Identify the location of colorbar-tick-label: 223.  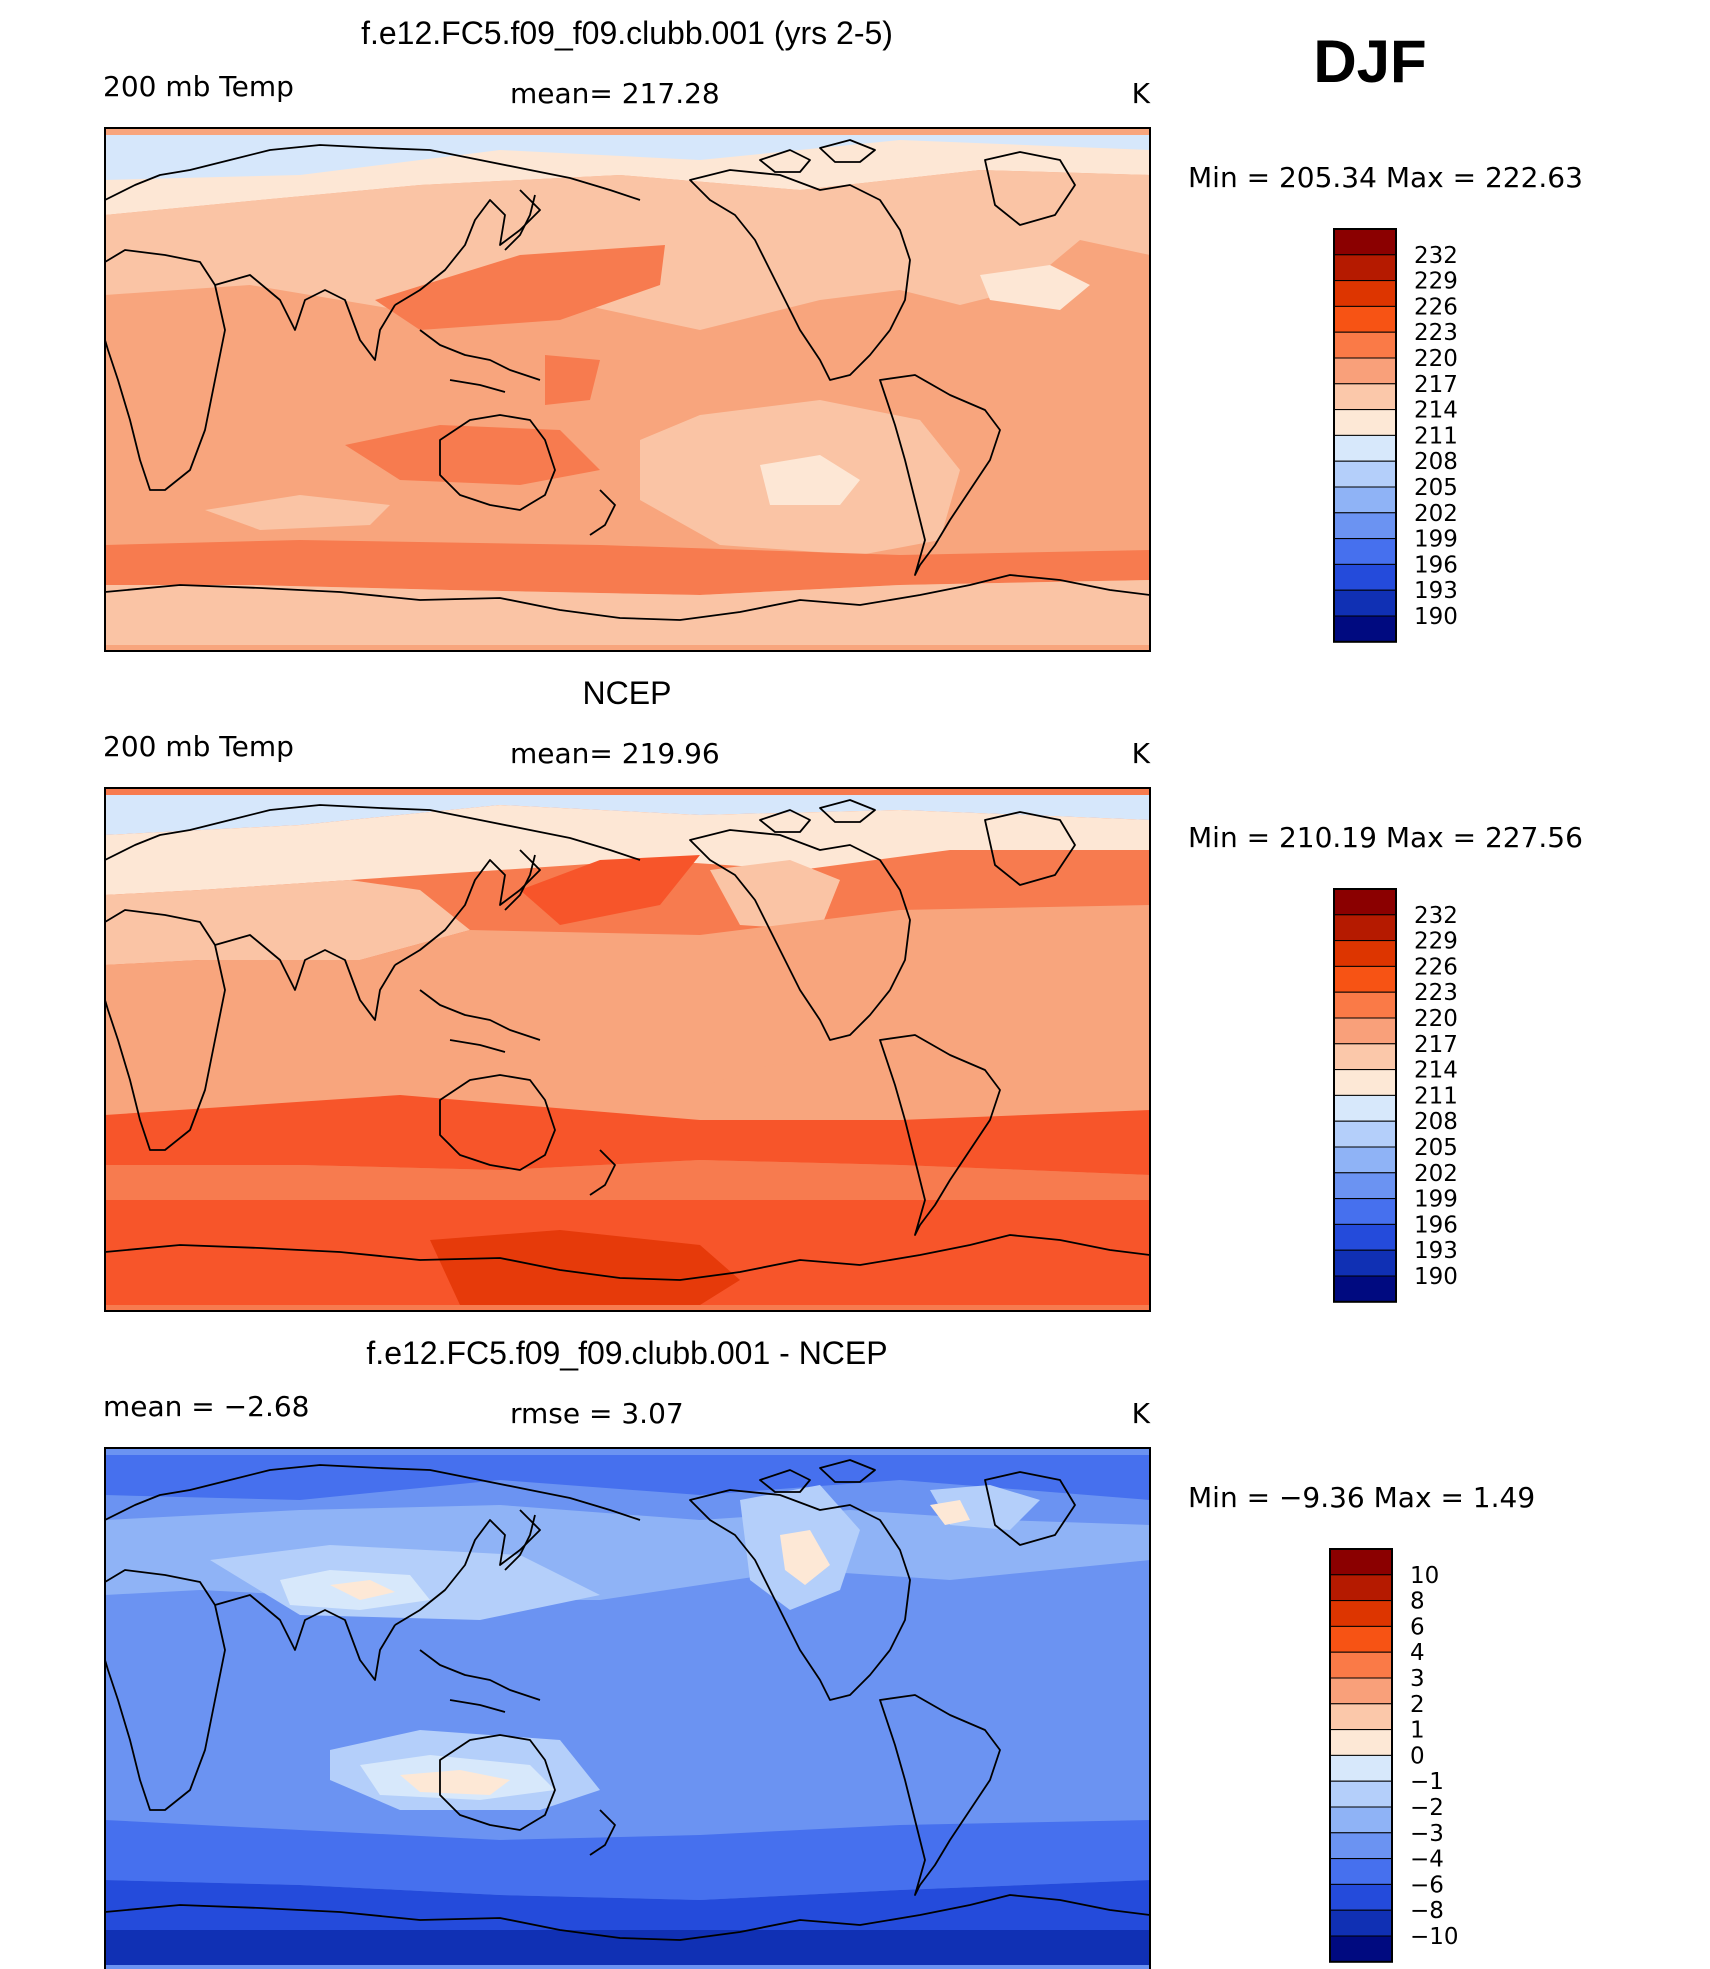
(1436, 333).